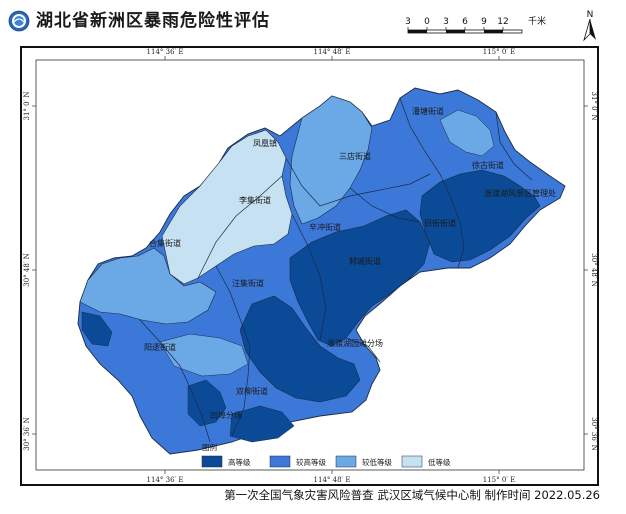 The image size is (626, 514). Describe the element at coordinates (248, 283) in the screenshot. I see `place-wangji: 汪集街道` at that location.